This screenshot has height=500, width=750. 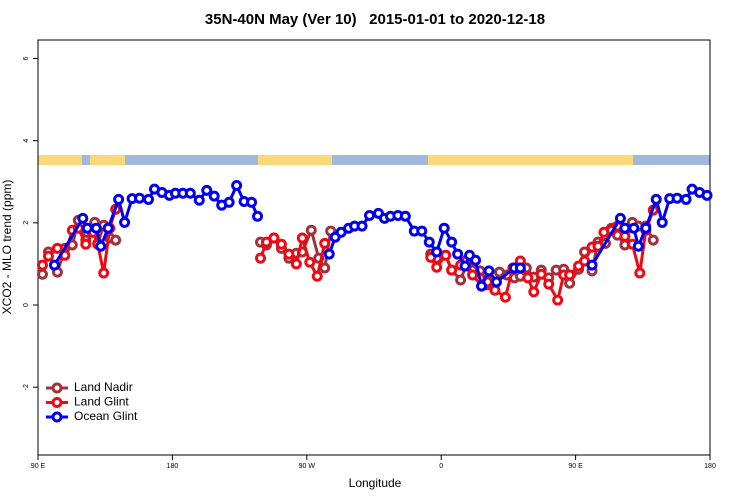 I want to click on y-tick-label: 4, so click(x=26, y=141).